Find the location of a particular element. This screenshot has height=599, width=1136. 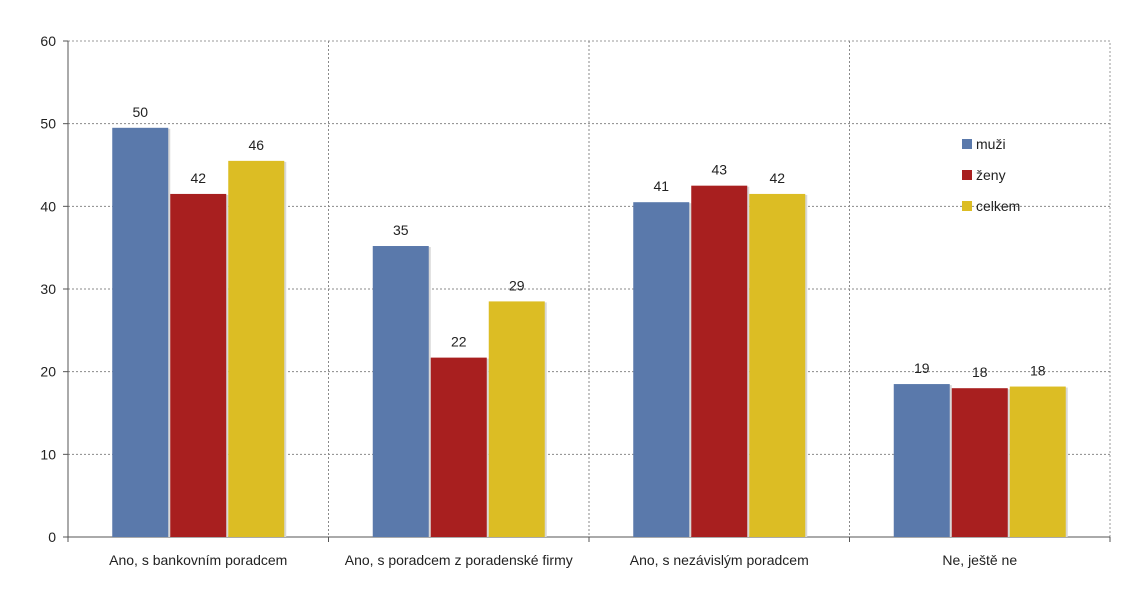

data-label: 22 is located at coordinates (459, 342).